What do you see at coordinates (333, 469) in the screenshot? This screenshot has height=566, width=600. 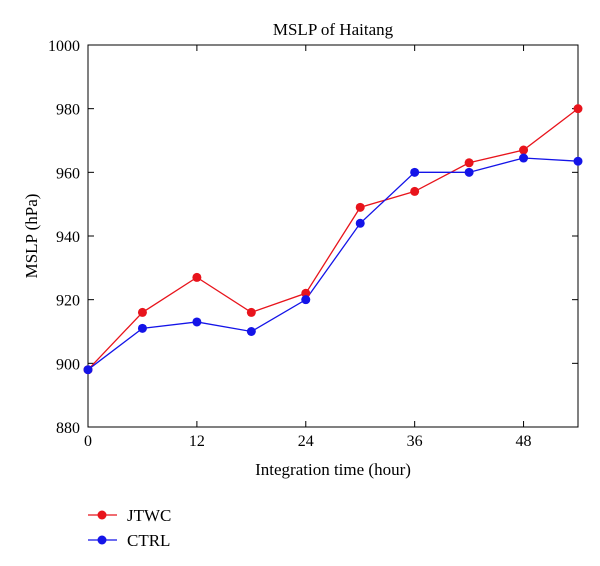 I see `x-axis-label: Integration time (hour)` at bounding box center [333, 469].